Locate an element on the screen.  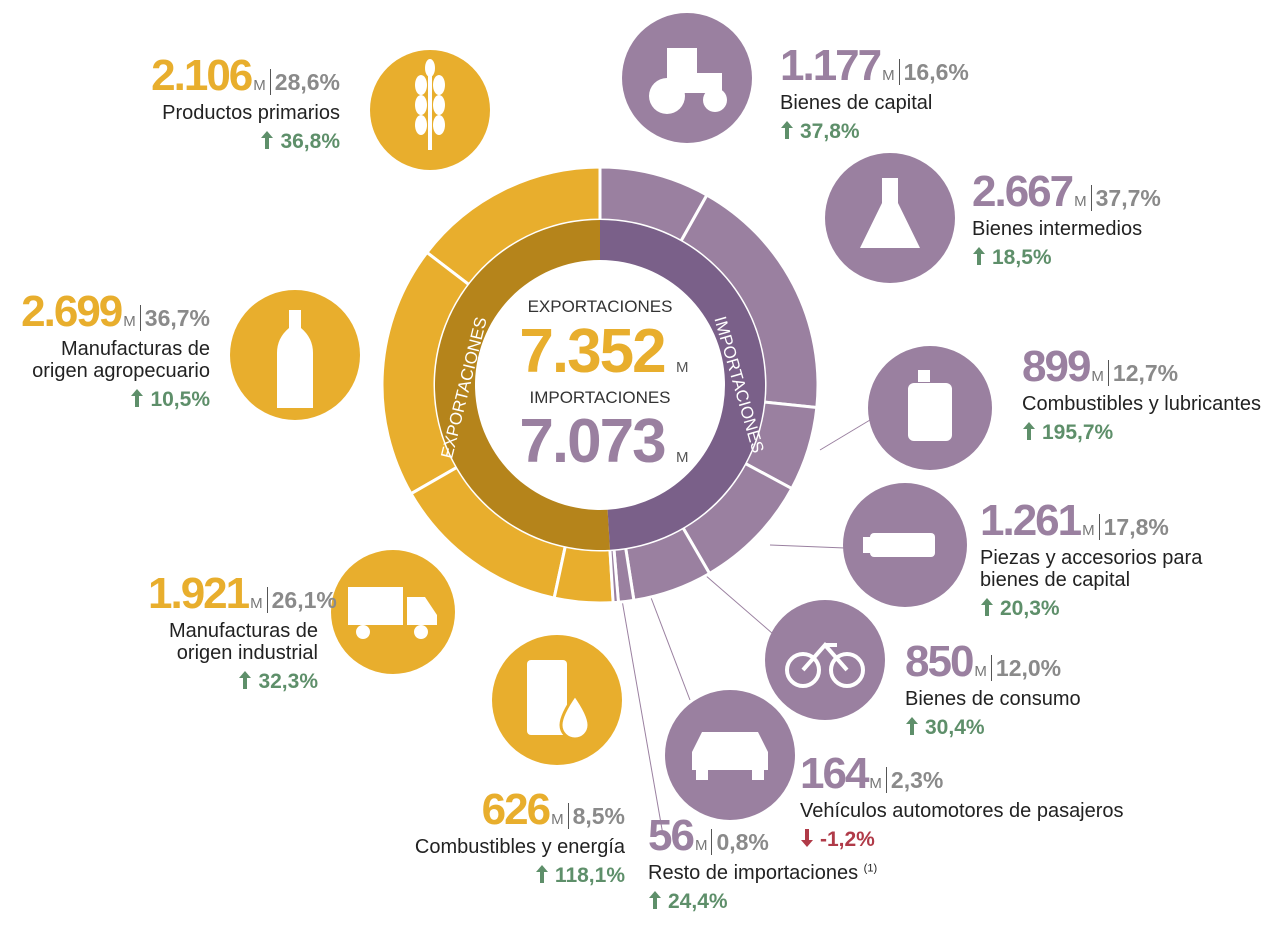
label-block: 2.667 M 37,7% Bienes intermedios 18,5% is located at coordinates (1066, 218).